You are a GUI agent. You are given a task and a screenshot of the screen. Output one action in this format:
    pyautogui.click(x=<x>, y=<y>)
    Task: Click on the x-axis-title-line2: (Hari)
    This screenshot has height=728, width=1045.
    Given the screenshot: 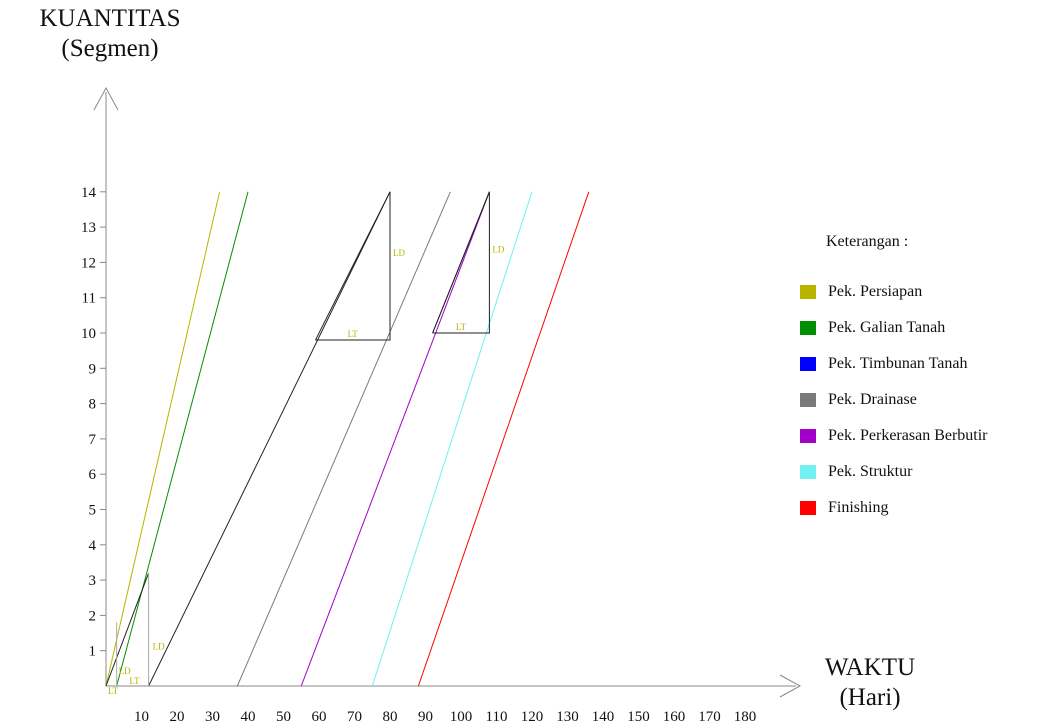 What is the action you would take?
    pyautogui.click(x=870, y=697)
    